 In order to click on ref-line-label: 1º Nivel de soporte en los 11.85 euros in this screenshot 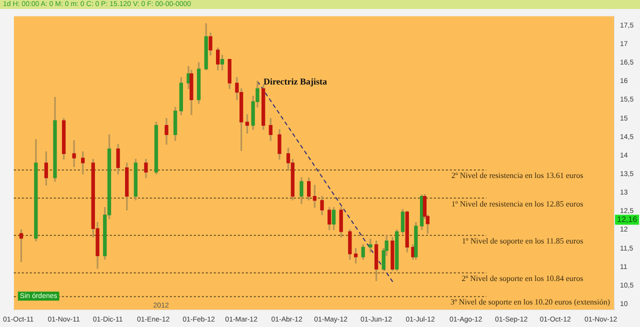, I will do `click(523, 241)`.